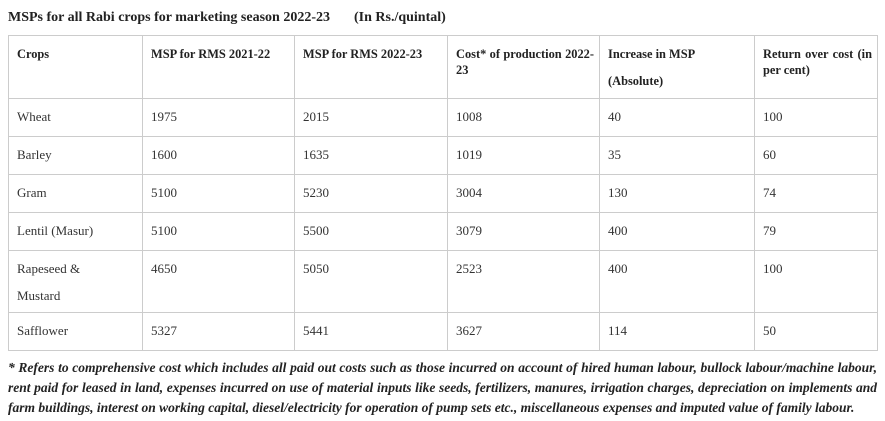  Describe the element at coordinates (769, 192) in the screenshot. I see `cell-line: 74` at that location.